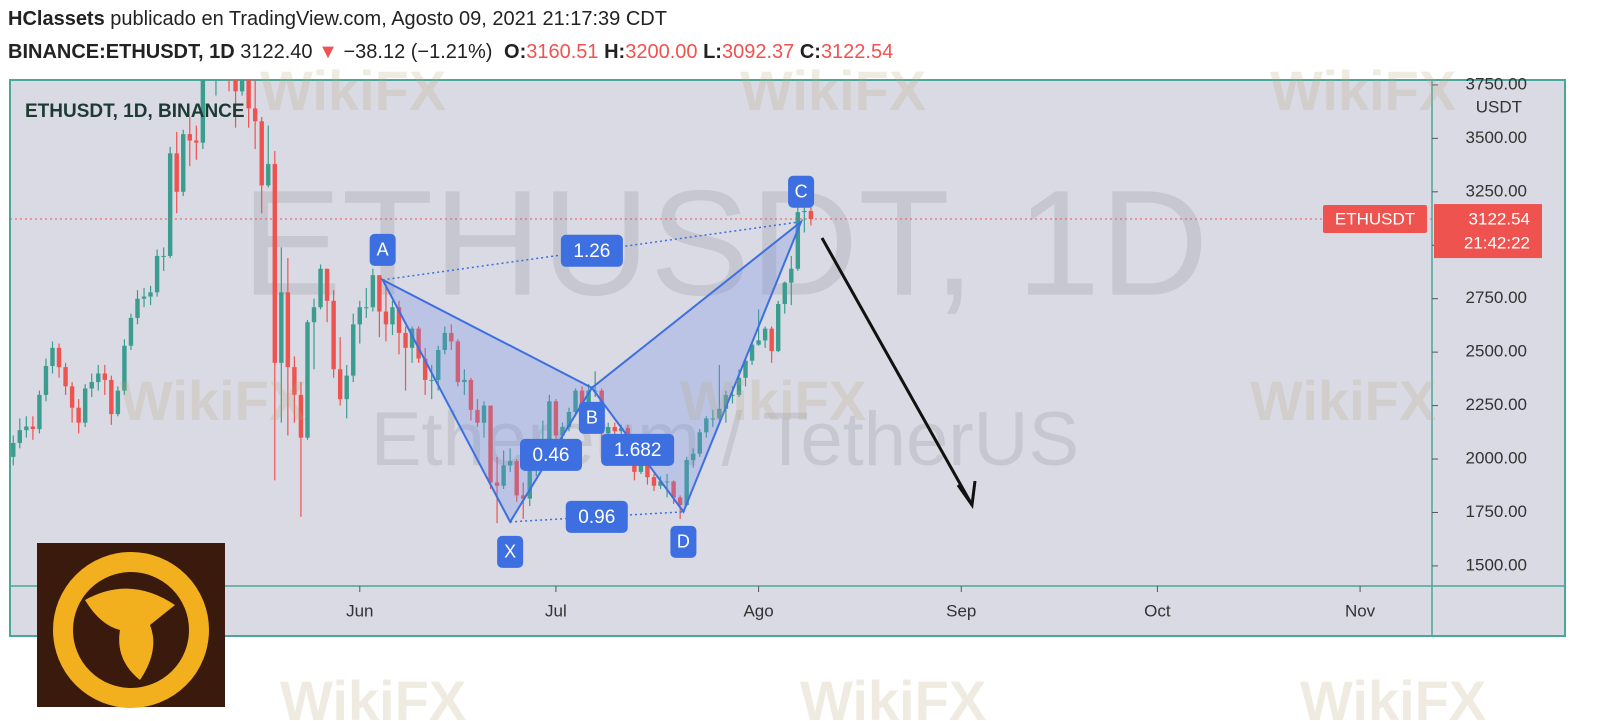 This screenshot has width=1600, height=721. What do you see at coordinates (1496, 564) in the screenshot?
I see `y-tick-label: 1500.00` at bounding box center [1496, 564].